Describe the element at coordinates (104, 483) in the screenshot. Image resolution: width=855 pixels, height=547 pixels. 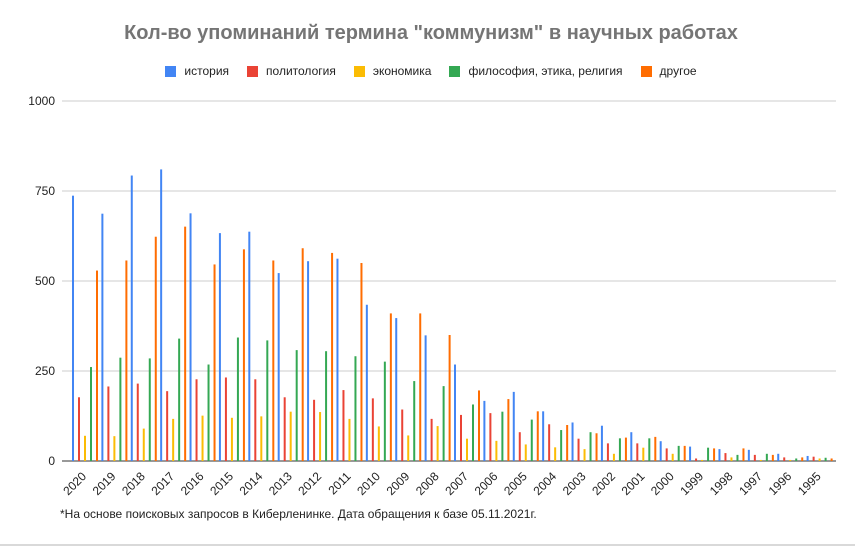
I see `x-tick-label: 2019` at that location.